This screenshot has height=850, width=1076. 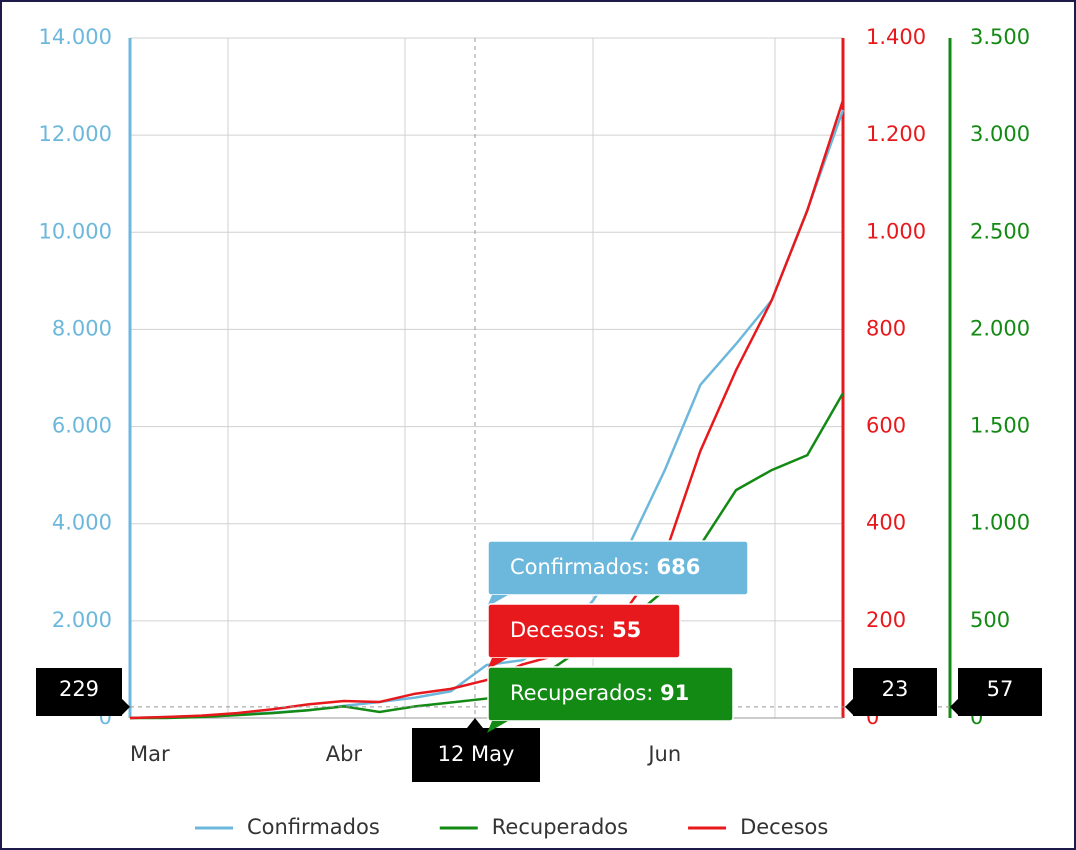 I want to click on y2-tick-label: 800, so click(x=886, y=328).